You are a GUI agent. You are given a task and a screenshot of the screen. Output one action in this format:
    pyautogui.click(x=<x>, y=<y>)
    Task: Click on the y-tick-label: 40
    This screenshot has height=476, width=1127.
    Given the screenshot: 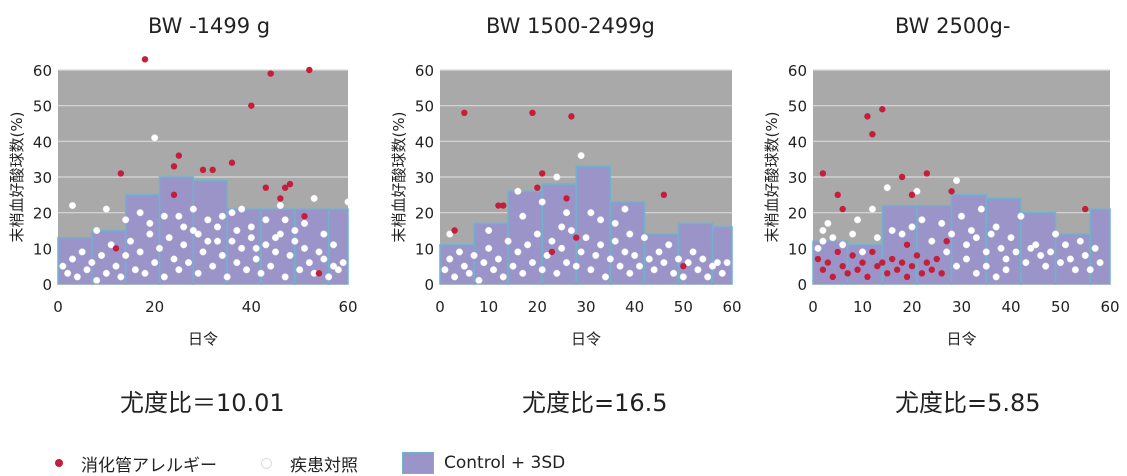 What is the action you would take?
    pyautogui.click(x=42, y=142)
    